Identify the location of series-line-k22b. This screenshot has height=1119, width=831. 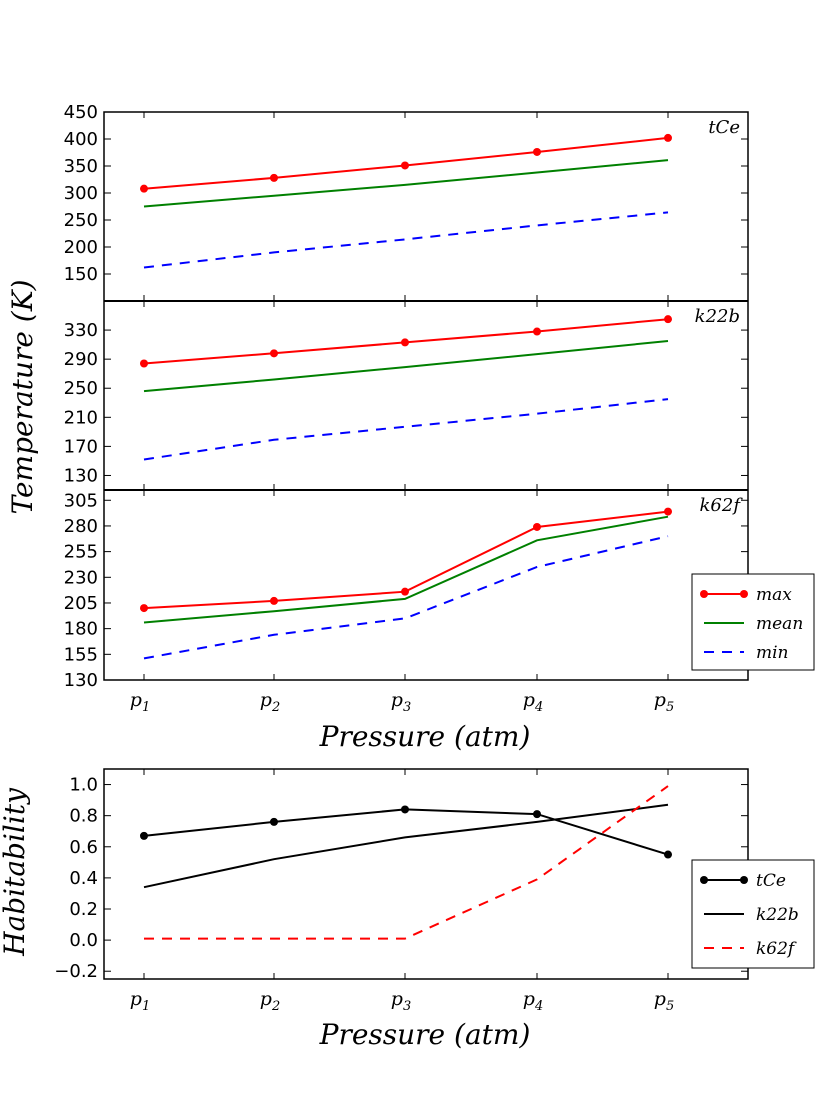
(406, 846).